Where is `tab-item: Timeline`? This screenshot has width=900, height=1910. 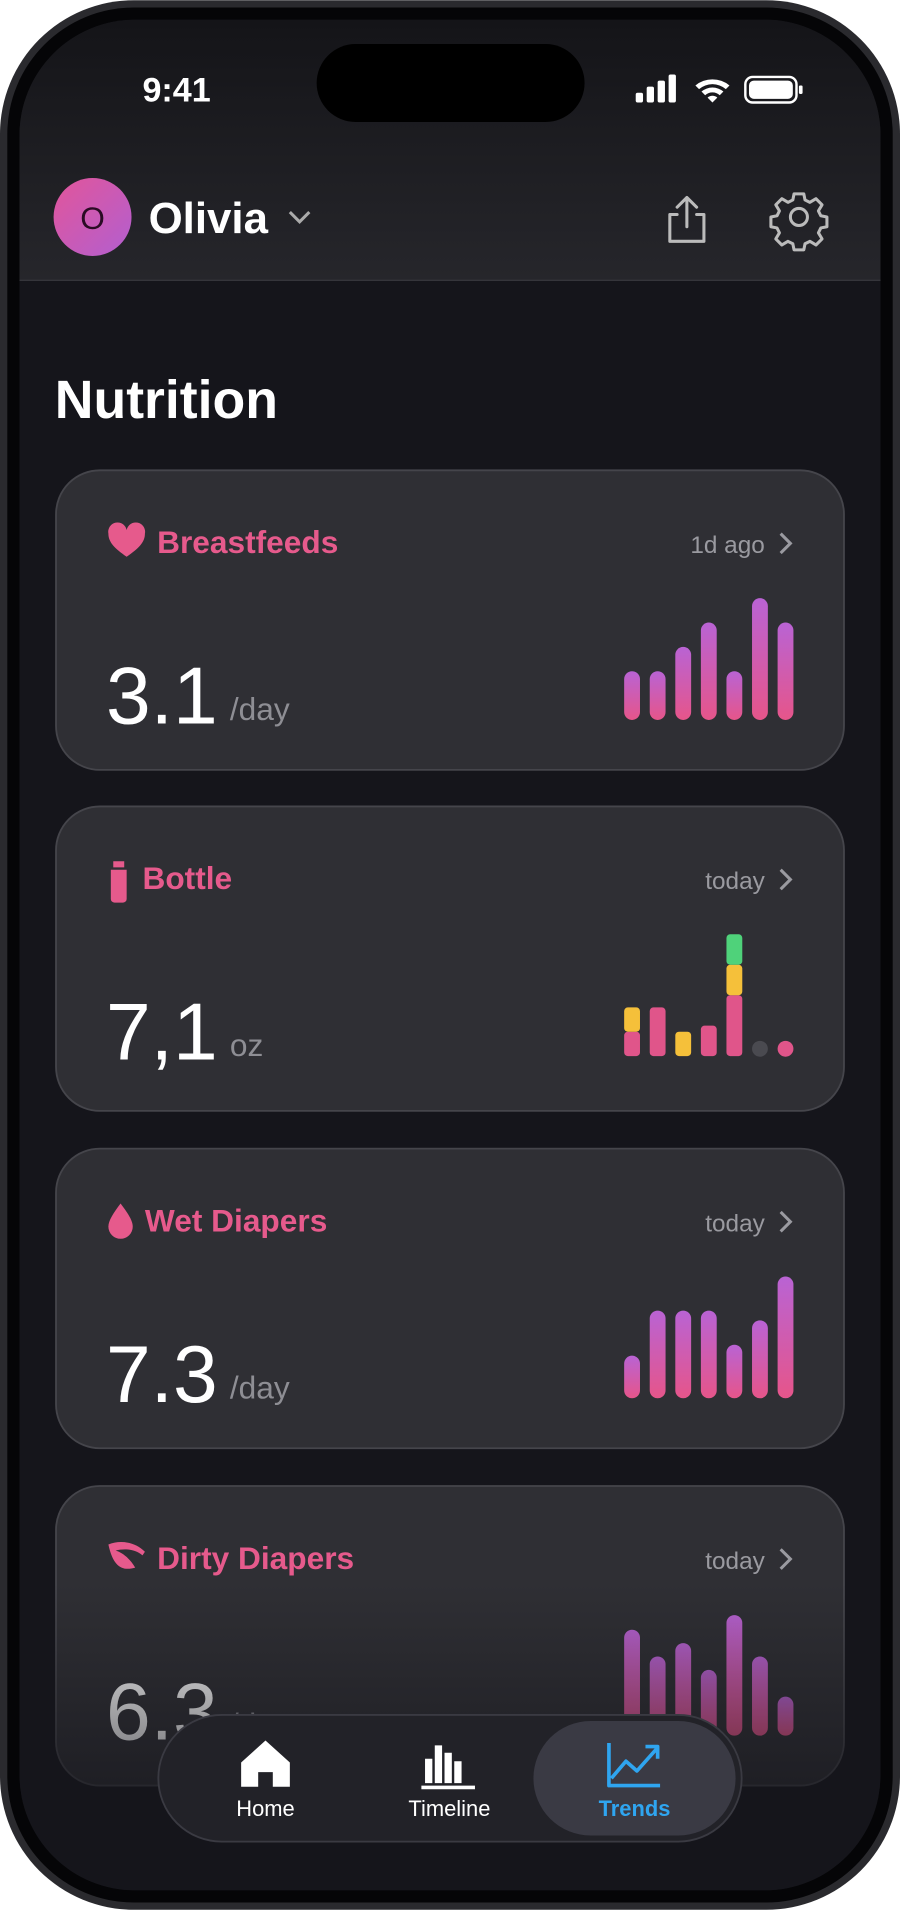
tab-item: Timeline is located at coordinates (449, 1783).